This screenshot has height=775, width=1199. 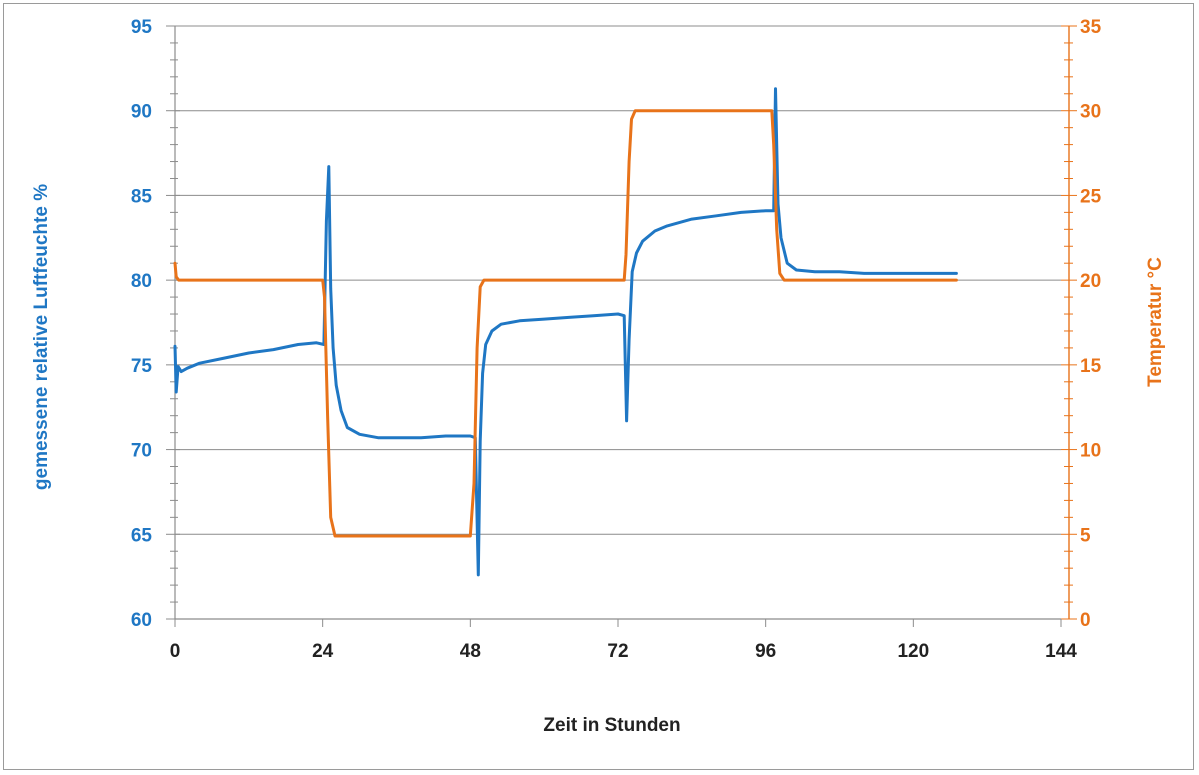 What do you see at coordinates (1061, 651) in the screenshot?
I see `x-tick-label: 144` at bounding box center [1061, 651].